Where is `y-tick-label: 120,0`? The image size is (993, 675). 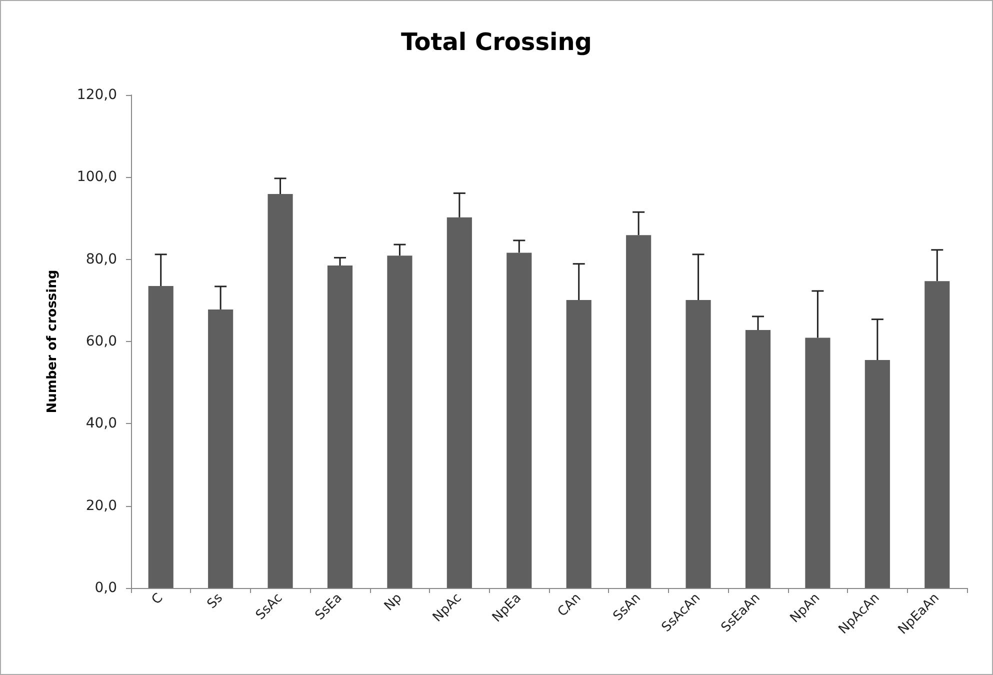 y-tick-label: 120,0 is located at coordinates (96, 95).